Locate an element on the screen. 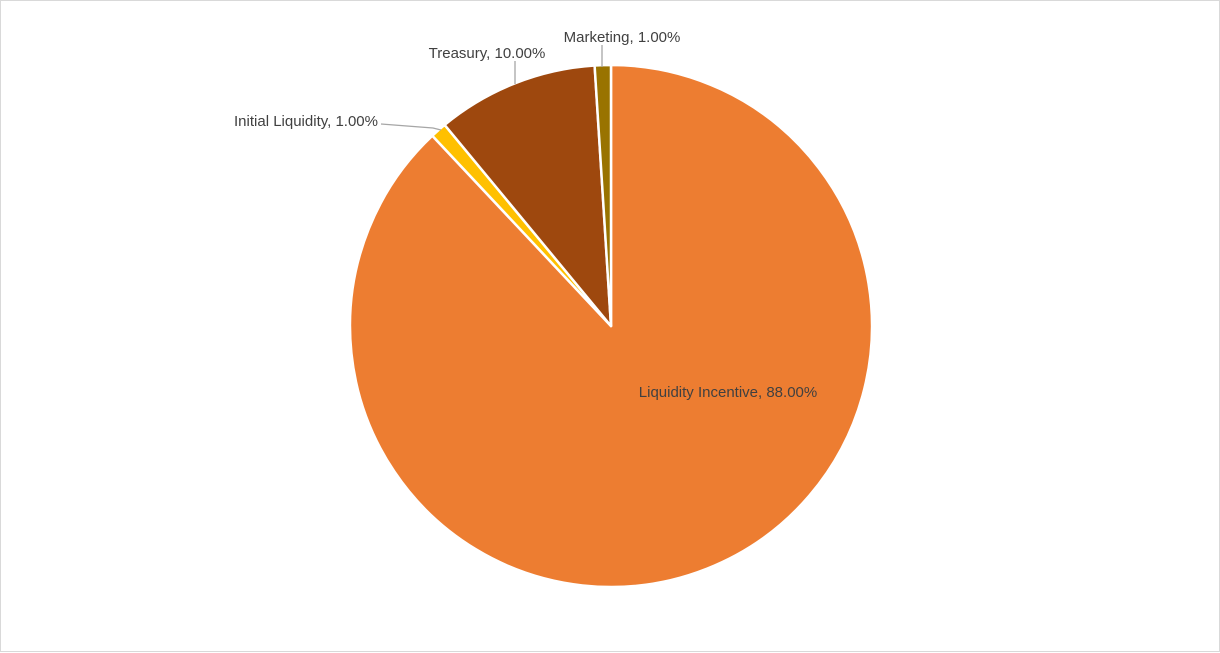 The image size is (1220, 653). data-label-treasury: Treasury, 10.00% is located at coordinates (487, 53).